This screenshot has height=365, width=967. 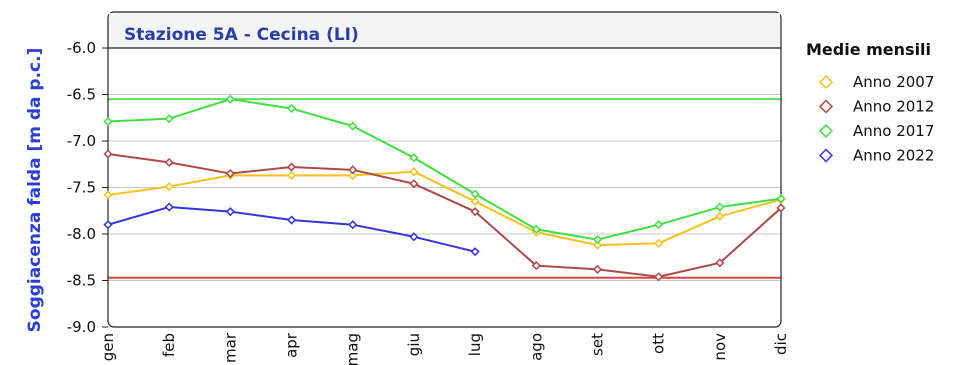 What do you see at coordinates (720, 347) in the screenshot?
I see `x-tick-label: nov` at bounding box center [720, 347].